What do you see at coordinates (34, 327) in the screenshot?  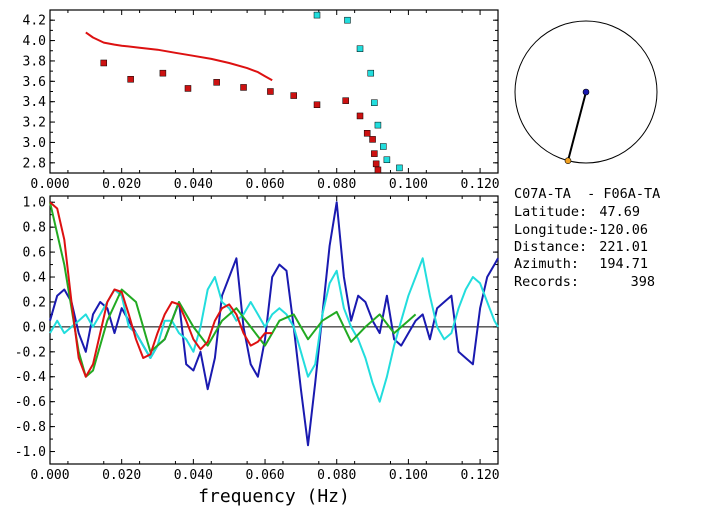 I see `correlation-y-tick-label: 0.0` at bounding box center [34, 327].